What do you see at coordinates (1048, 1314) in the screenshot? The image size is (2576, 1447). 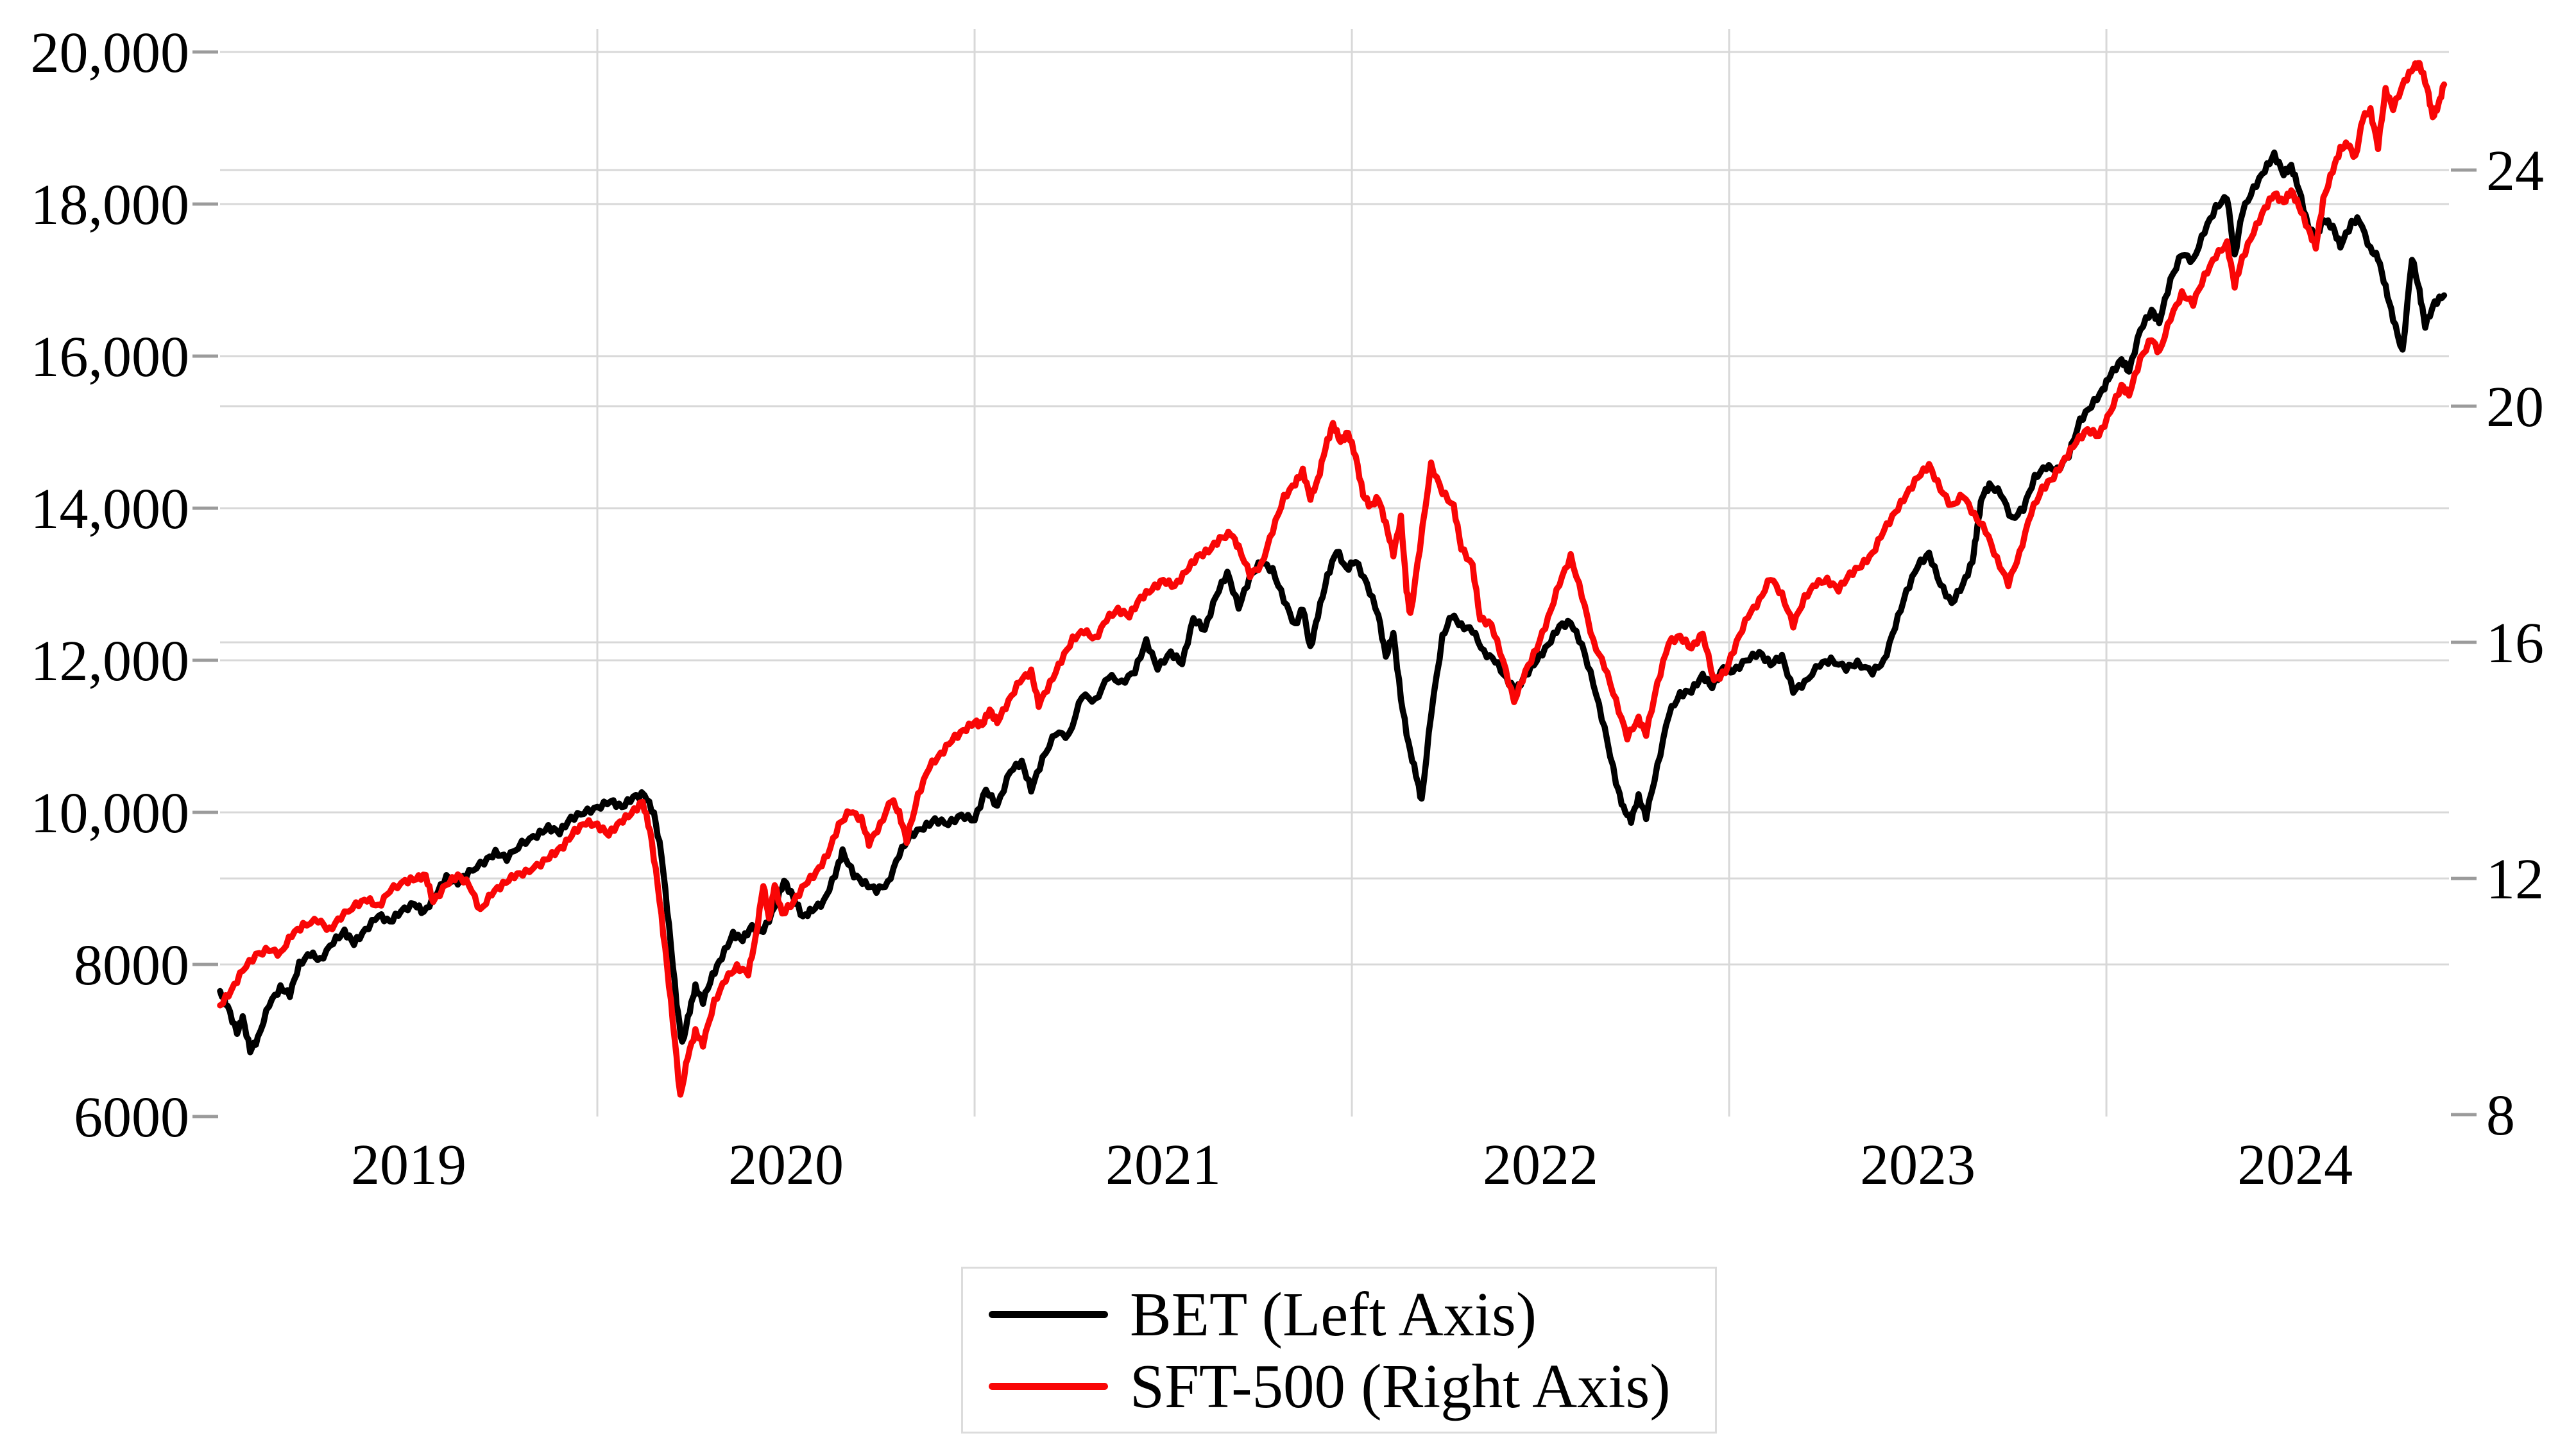 I see `bet-line-swatch` at bounding box center [1048, 1314].